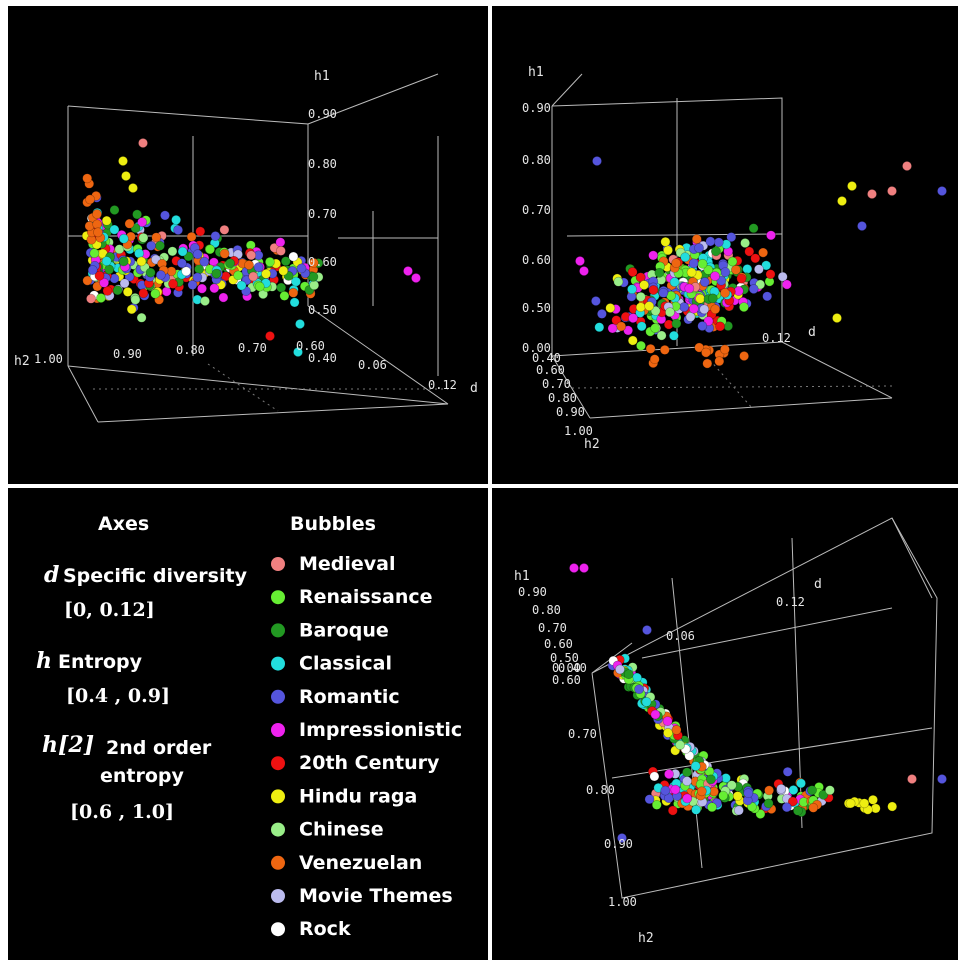 This screenshot has height=964, width=961. Describe the element at coordinates (646, 938) in the screenshot. I see `h2-axis-label: h2` at that location.